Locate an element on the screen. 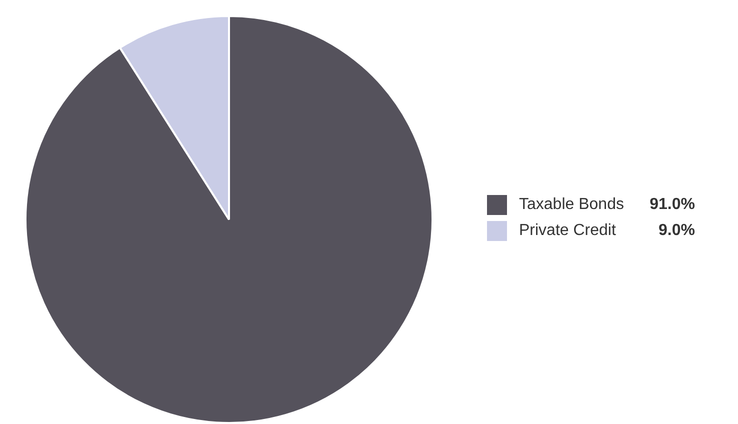 This screenshot has width=738, height=424. legend-label: Private Credit is located at coordinates (568, 231).